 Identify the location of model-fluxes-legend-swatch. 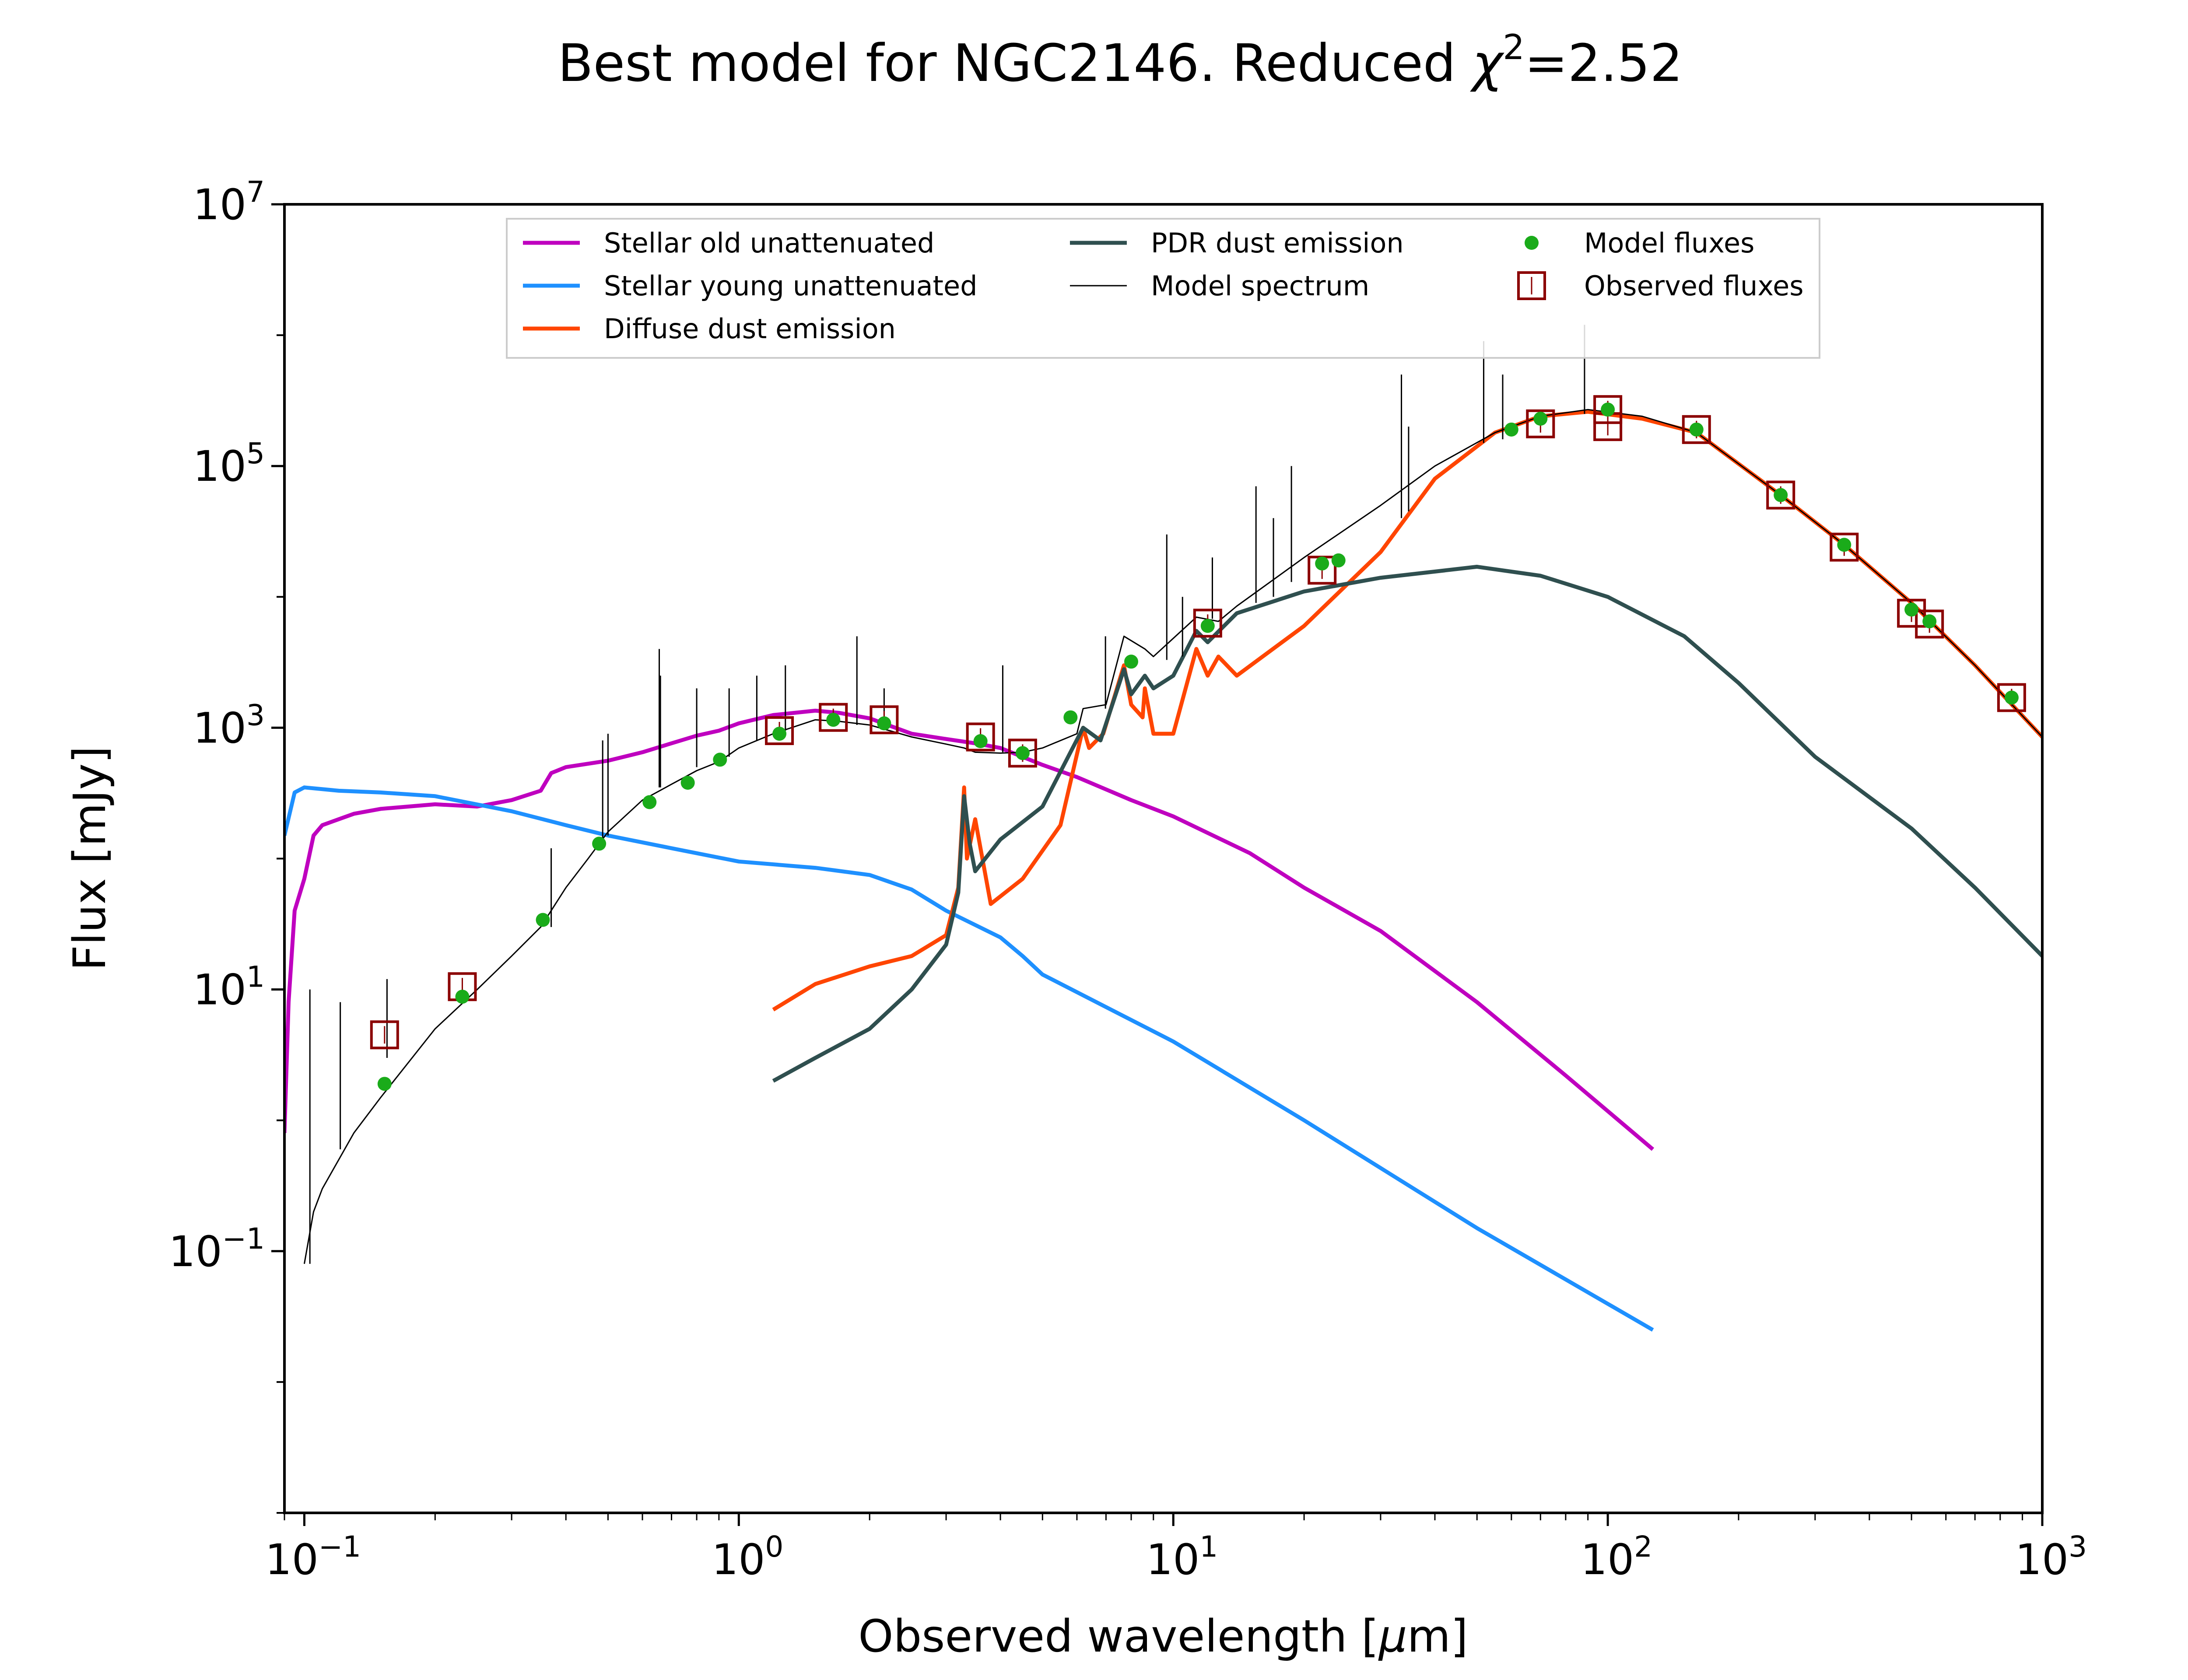
(1532, 243).